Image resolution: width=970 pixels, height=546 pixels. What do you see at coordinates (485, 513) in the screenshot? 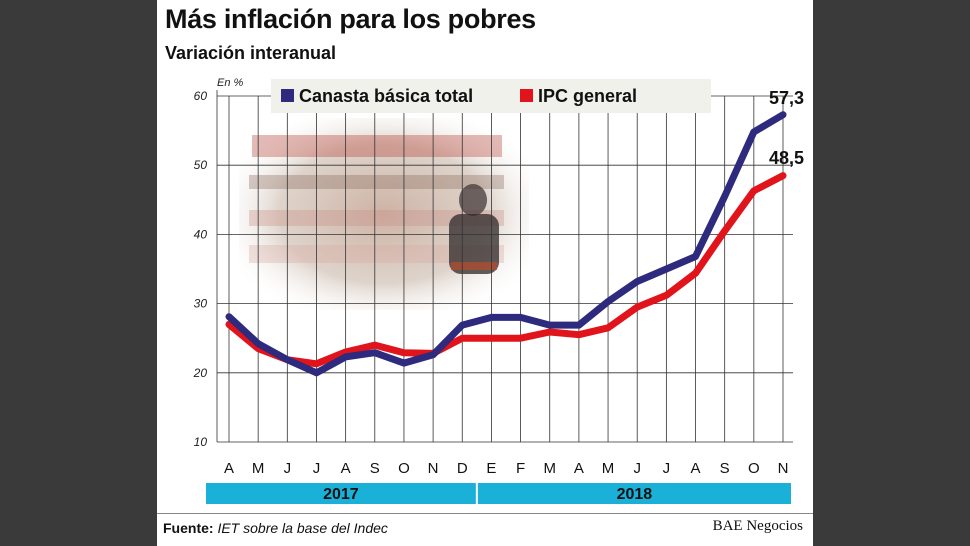
I see `footer-divider` at bounding box center [485, 513].